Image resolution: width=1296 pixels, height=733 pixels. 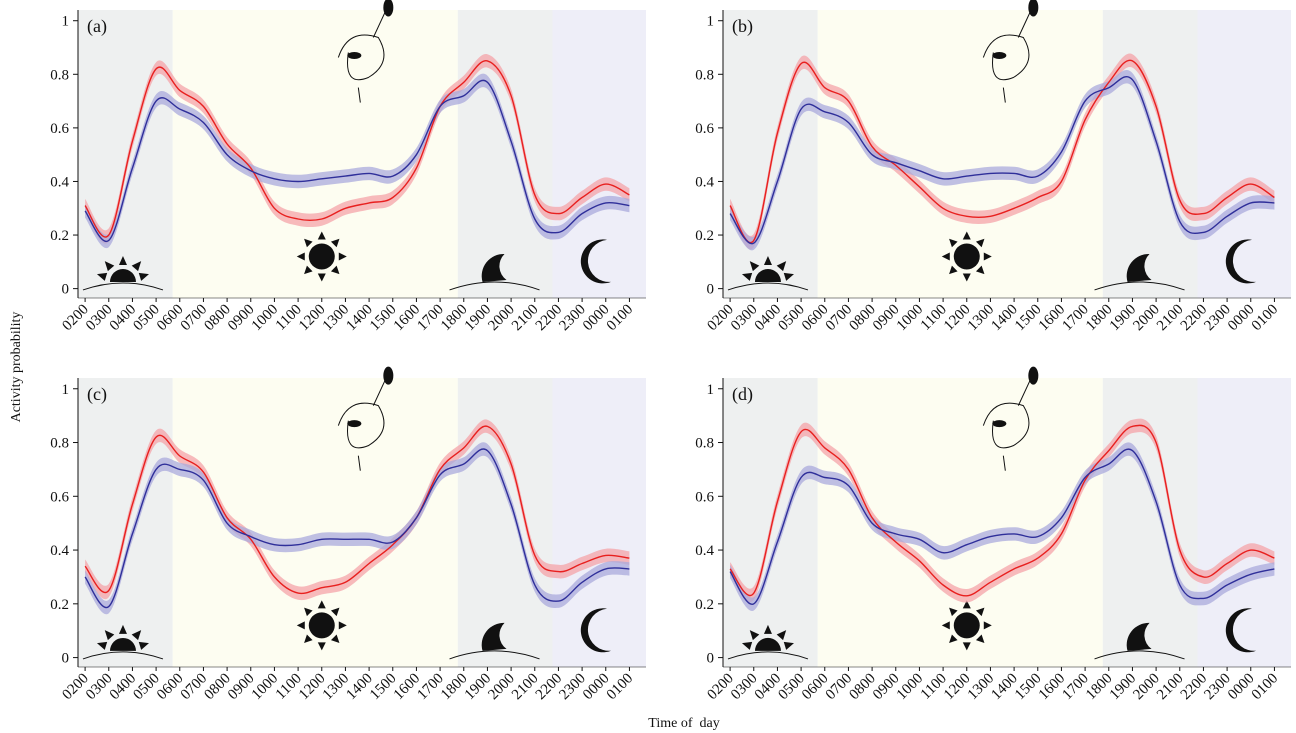 What do you see at coordinates (742, 394) in the screenshot?
I see `panel-label: (d)` at bounding box center [742, 394].